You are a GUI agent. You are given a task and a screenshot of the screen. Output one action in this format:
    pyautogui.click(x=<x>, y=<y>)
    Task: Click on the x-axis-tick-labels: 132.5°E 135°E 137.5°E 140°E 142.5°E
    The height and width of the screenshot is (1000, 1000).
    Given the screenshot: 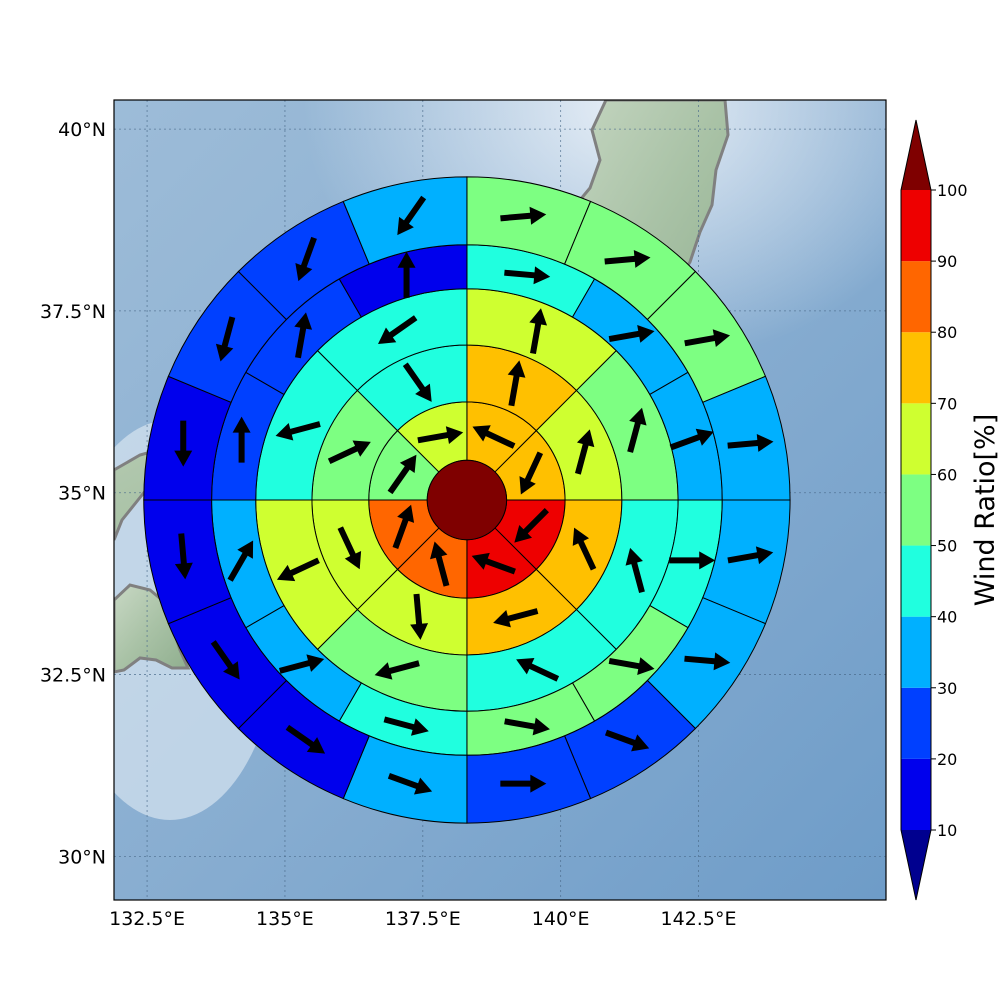 What is the action you would take?
    pyautogui.click(x=422, y=919)
    